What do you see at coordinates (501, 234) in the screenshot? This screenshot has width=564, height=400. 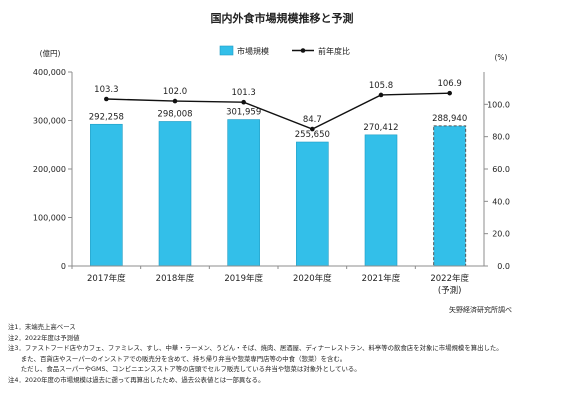 I see `y-right-tick-label: 20.0` at bounding box center [501, 234].